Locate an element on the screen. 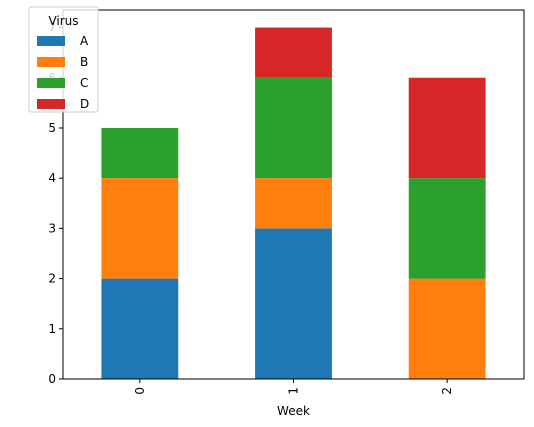 The width and height of the screenshot is (534, 427). x-tick-label-1: 1 is located at coordinates (294, 391).